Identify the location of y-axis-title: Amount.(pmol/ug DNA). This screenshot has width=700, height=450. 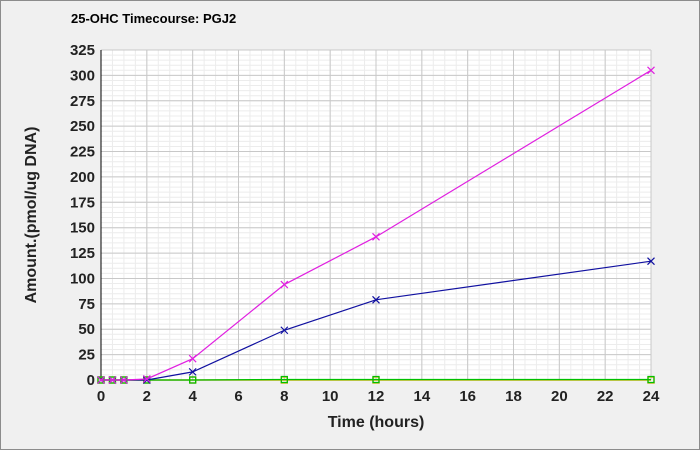
(31, 215).